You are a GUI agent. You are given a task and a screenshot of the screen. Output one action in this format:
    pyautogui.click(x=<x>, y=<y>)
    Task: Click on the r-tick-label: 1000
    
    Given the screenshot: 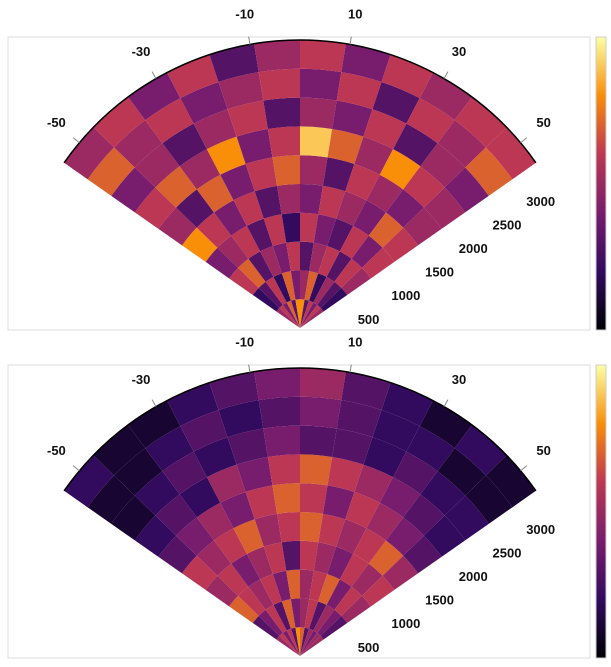 What is the action you would take?
    pyautogui.click(x=405, y=295)
    